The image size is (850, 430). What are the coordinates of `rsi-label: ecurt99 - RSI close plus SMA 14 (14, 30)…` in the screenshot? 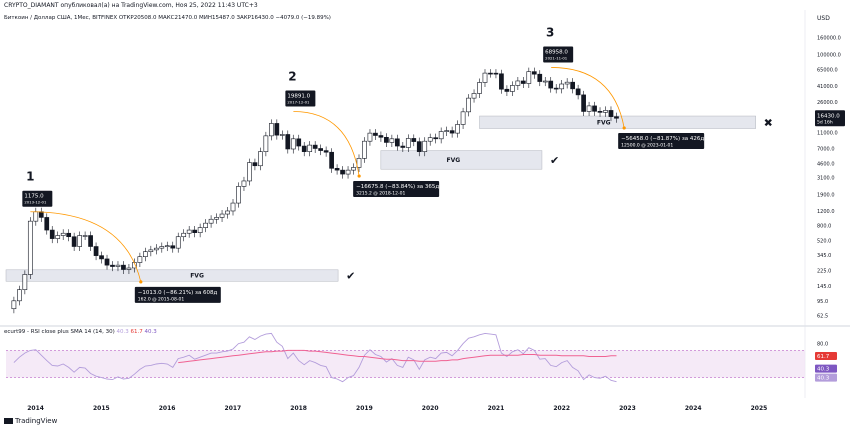 It's located at (80, 332).